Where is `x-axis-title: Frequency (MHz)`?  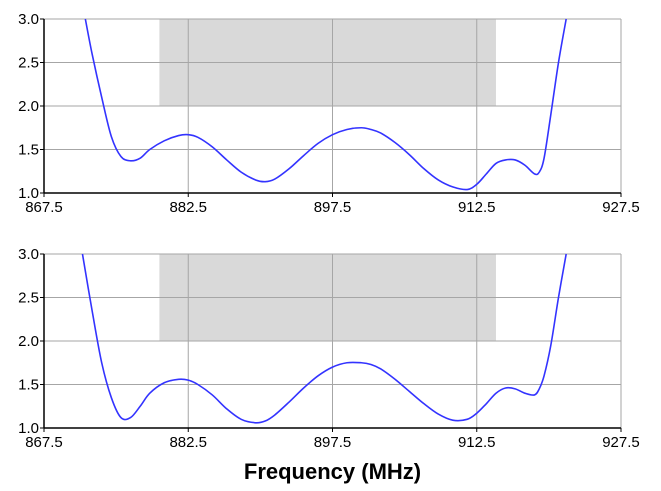 x-axis-title: Frequency (MHz) is located at coordinates (332, 471).